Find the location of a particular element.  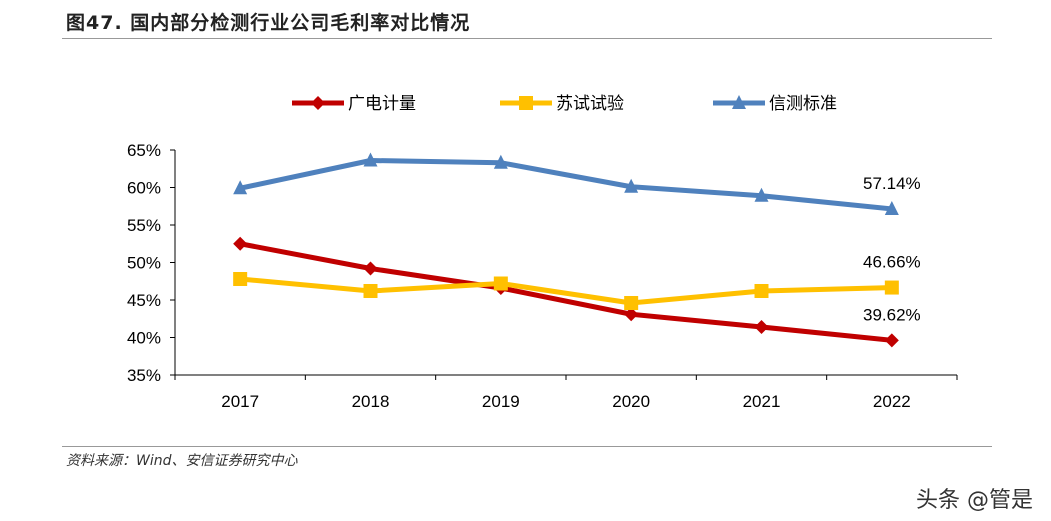

y-tick-label: 55% is located at coordinates (144, 225).